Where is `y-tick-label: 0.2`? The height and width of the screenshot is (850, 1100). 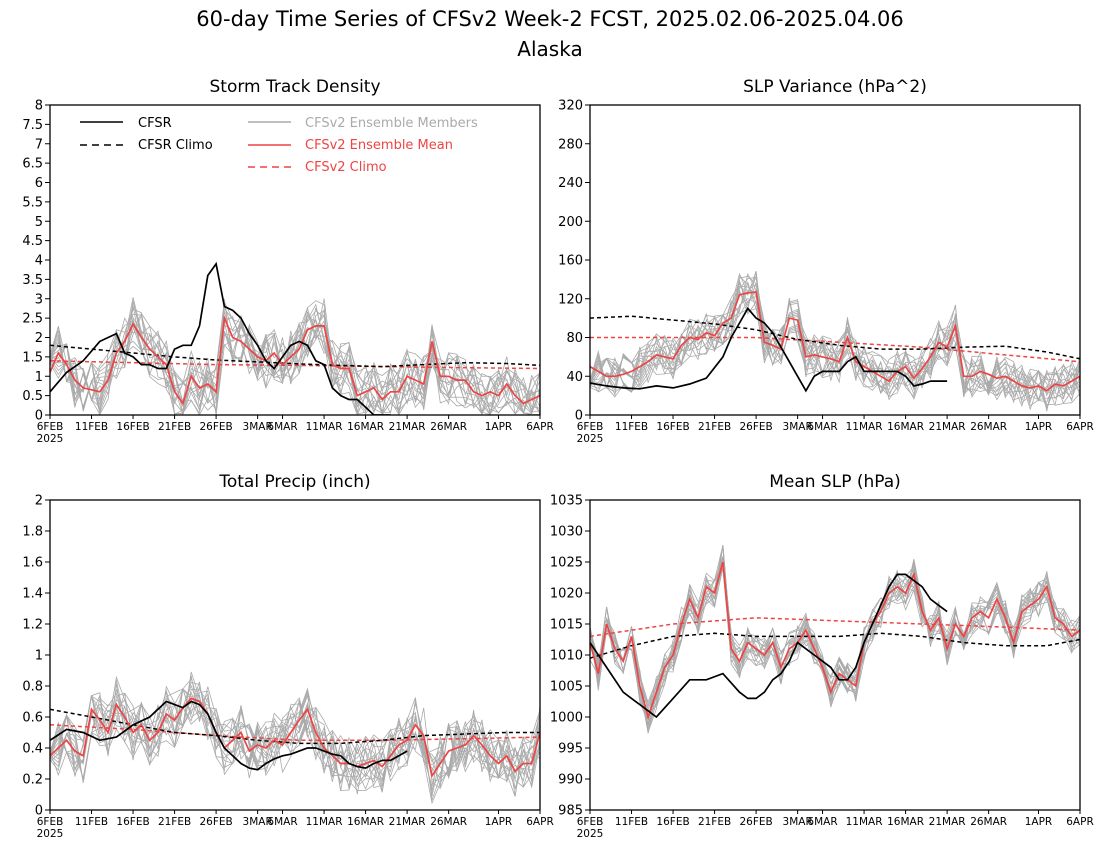 y-tick-label: 0.2 is located at coordinates (32, 780).